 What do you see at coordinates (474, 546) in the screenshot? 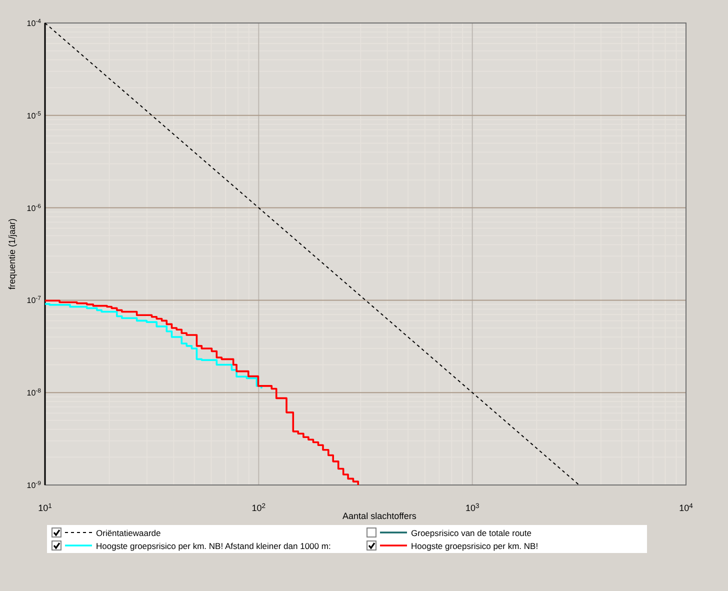
I see `legend-label: Hoogste groepsrisico per km. NB!` at bounding box center [474, 546].